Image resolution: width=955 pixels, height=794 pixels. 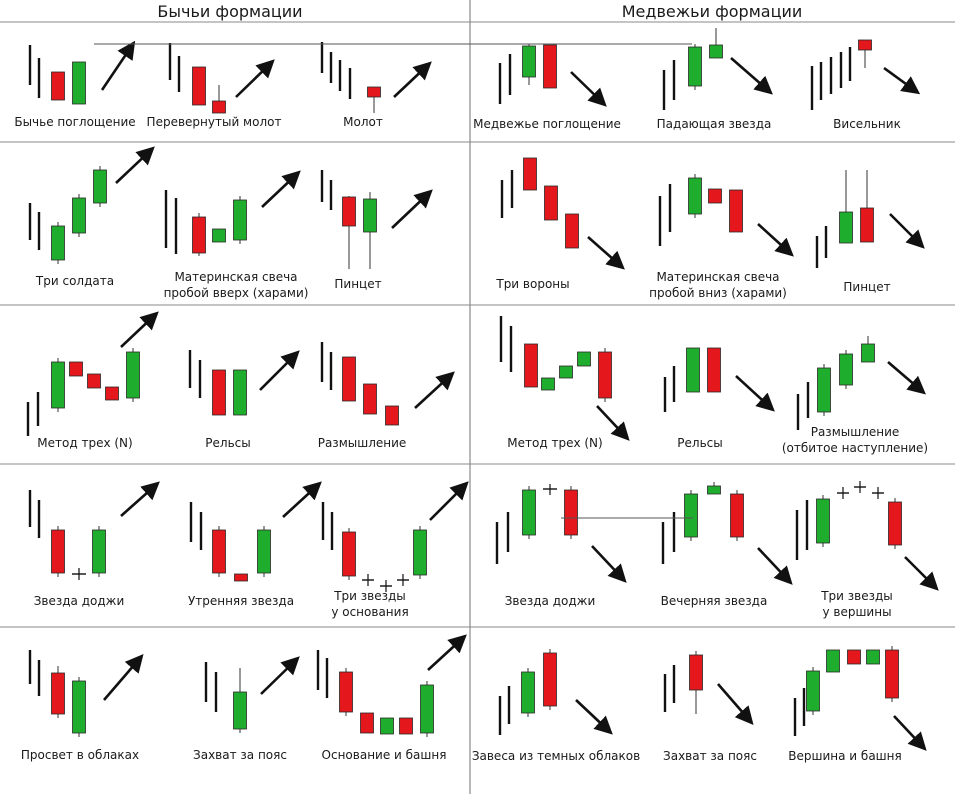 I want to click on pattern-hanging-man: Висельник, so click(x=865, y=85).